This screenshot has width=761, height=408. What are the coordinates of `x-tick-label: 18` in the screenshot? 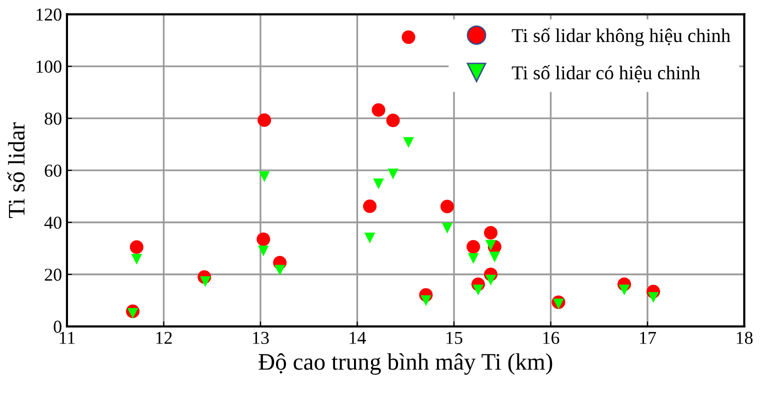 It's located at (744, 338).